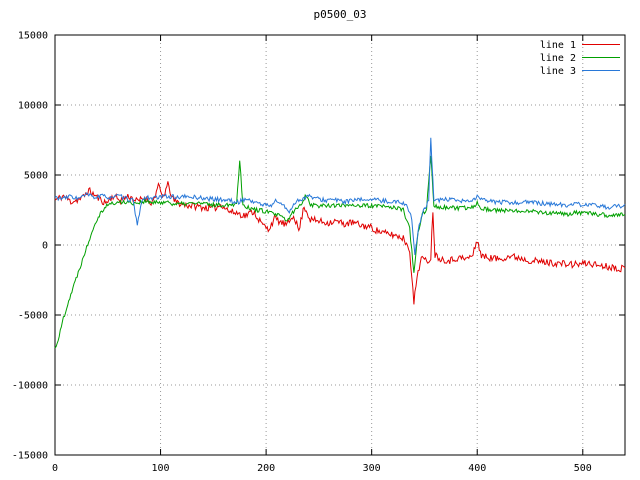  I want to click on x-tick-label: 0, so click(55, 468).